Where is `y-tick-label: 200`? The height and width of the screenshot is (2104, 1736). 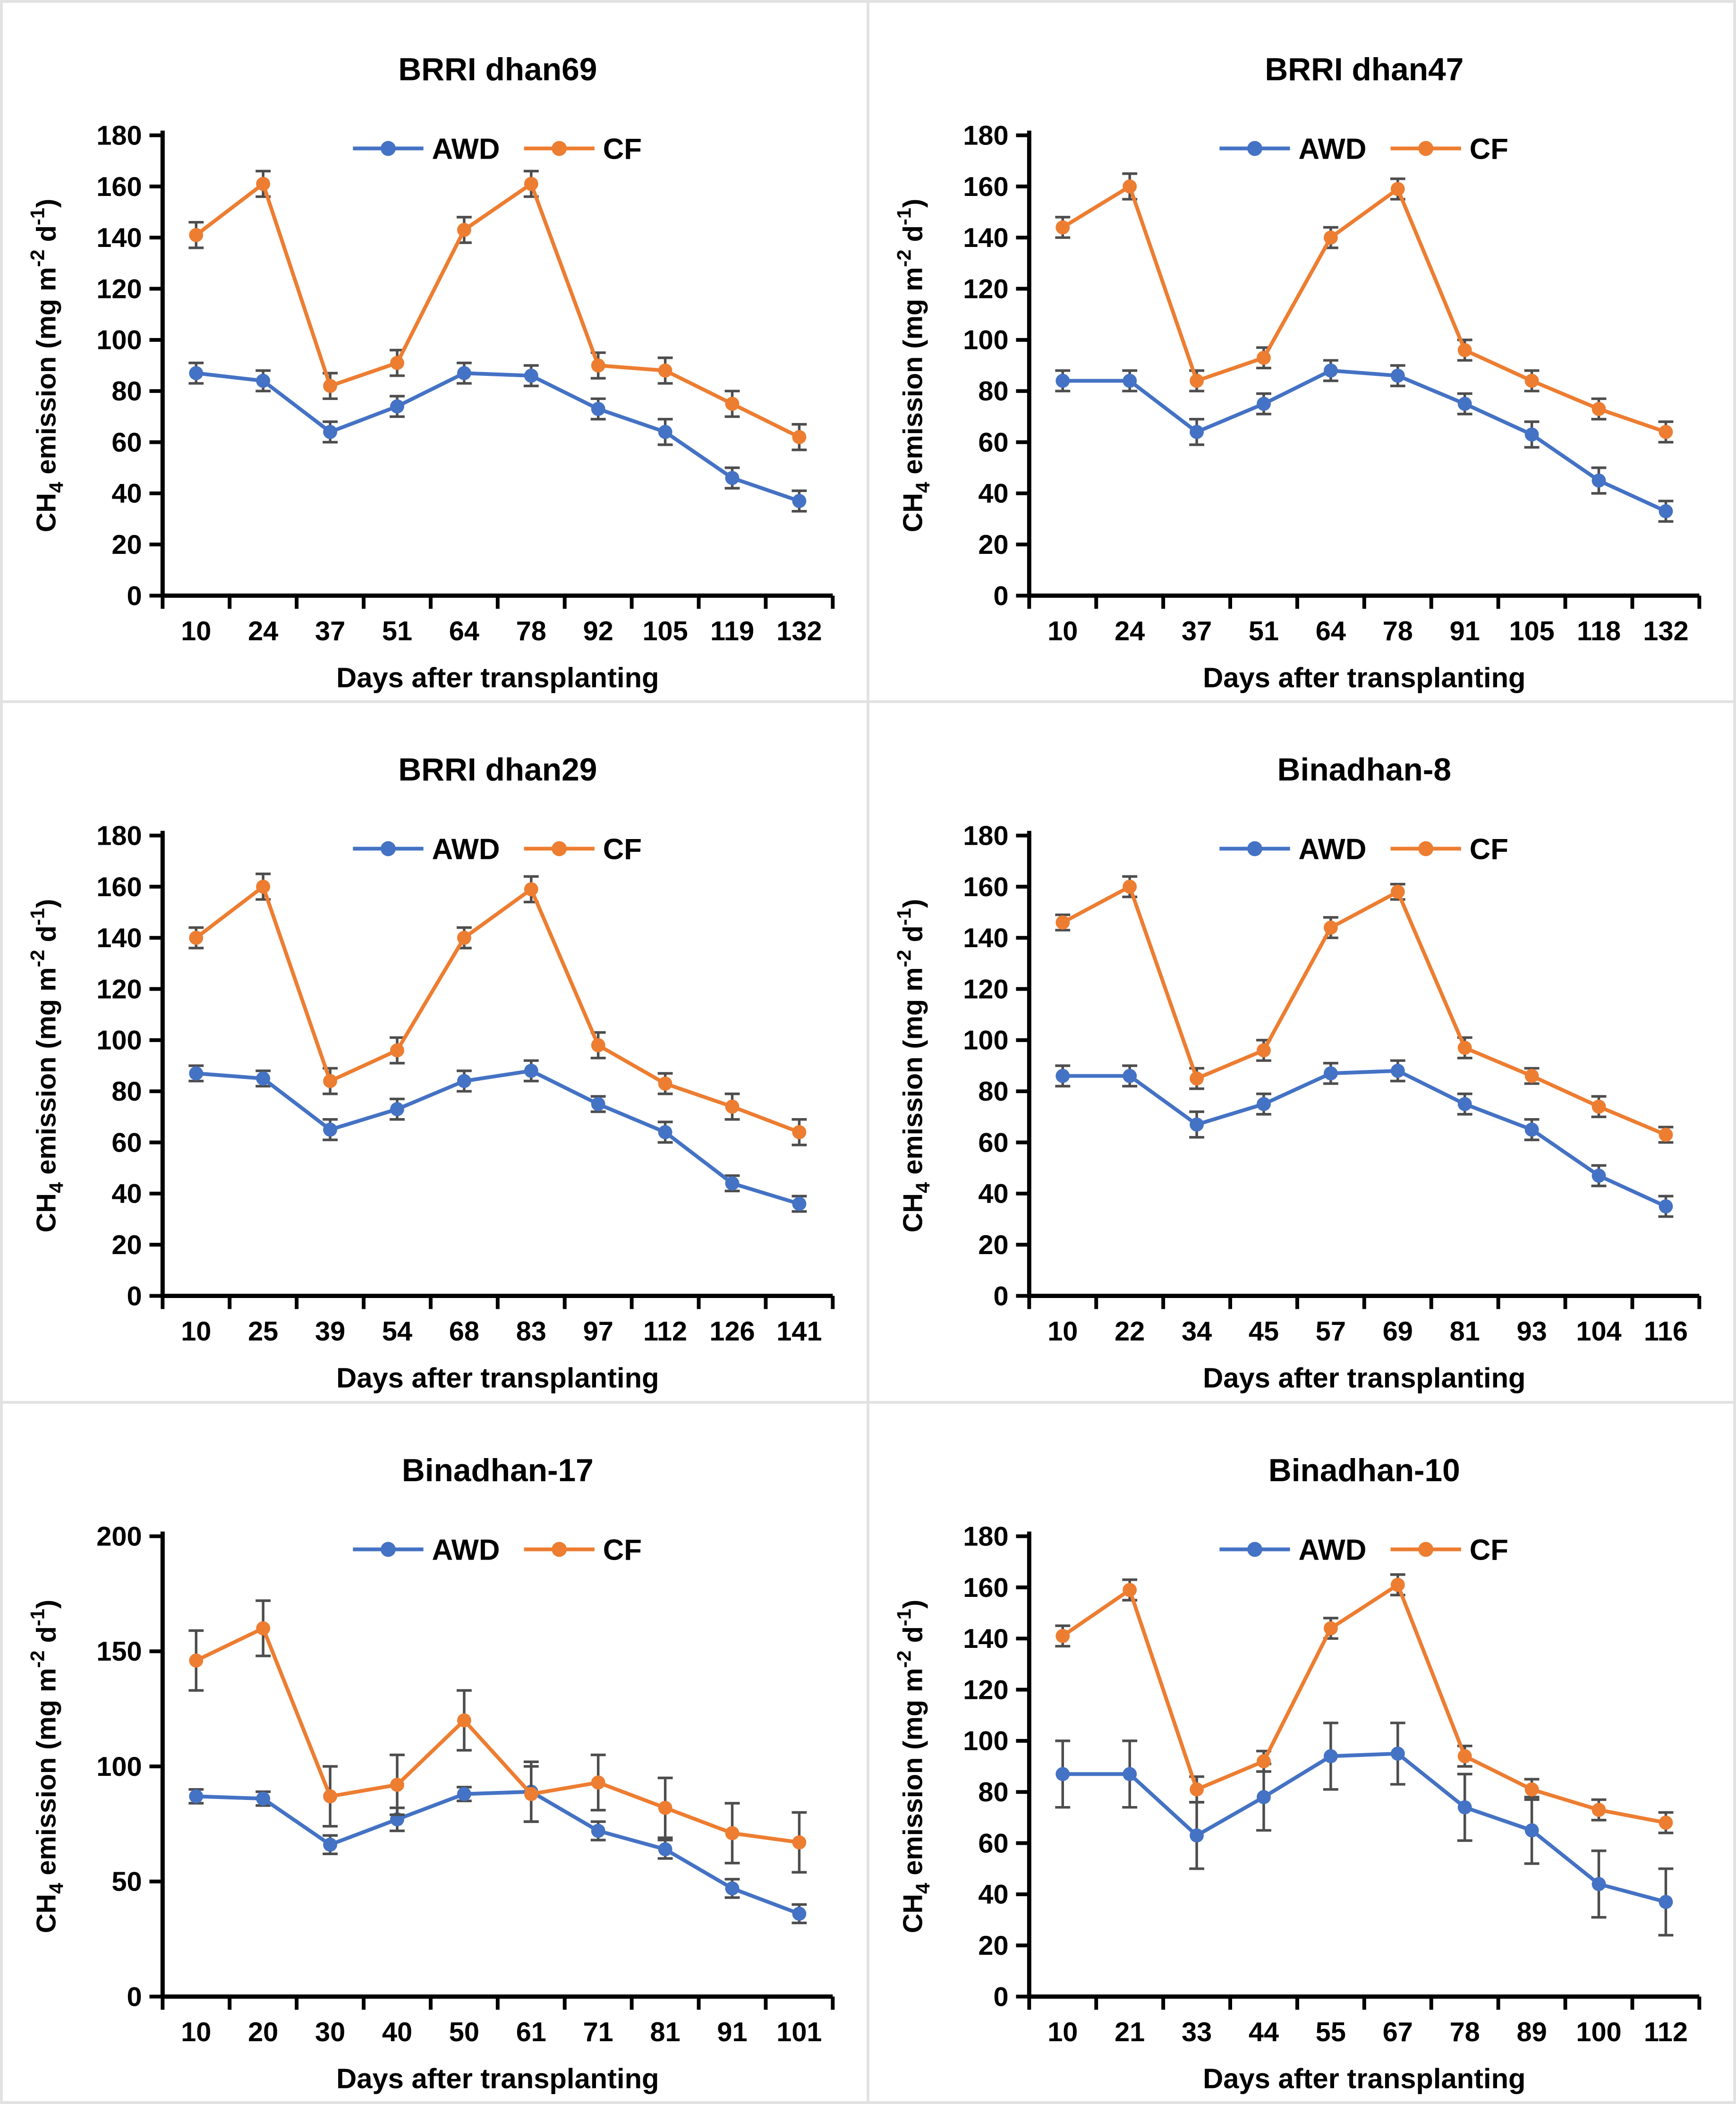
y-tick-label: 200 is located at coordinates (119, 1536).